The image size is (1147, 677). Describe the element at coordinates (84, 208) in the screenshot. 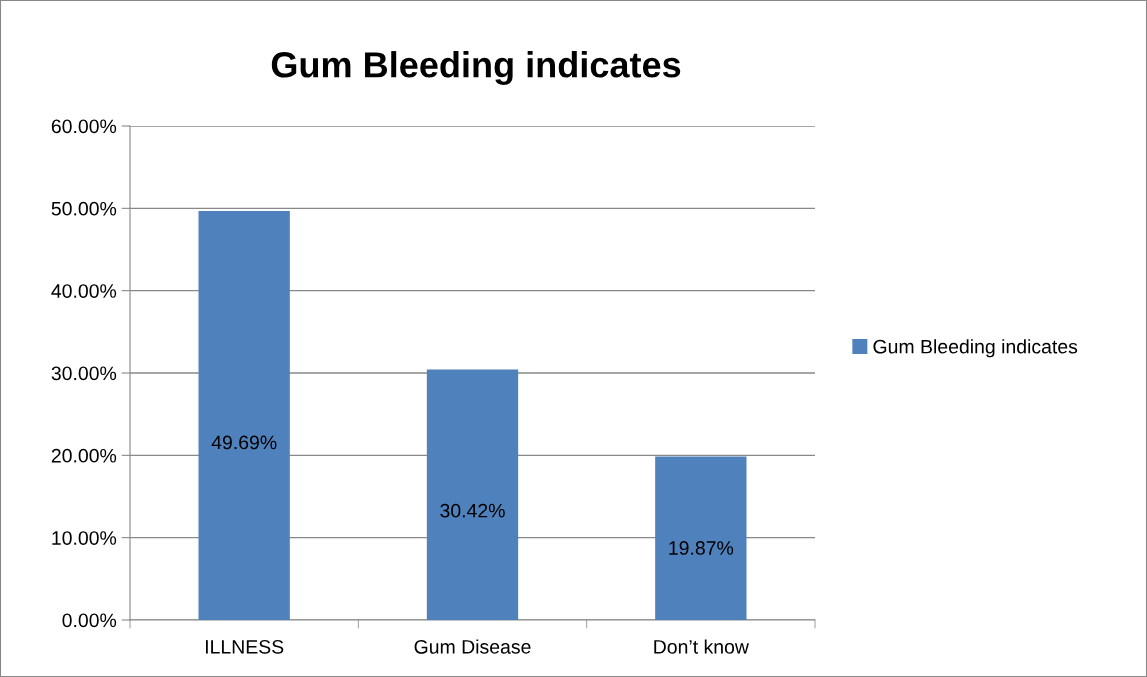

I see `y-tick-label: 50.00%` at that location.